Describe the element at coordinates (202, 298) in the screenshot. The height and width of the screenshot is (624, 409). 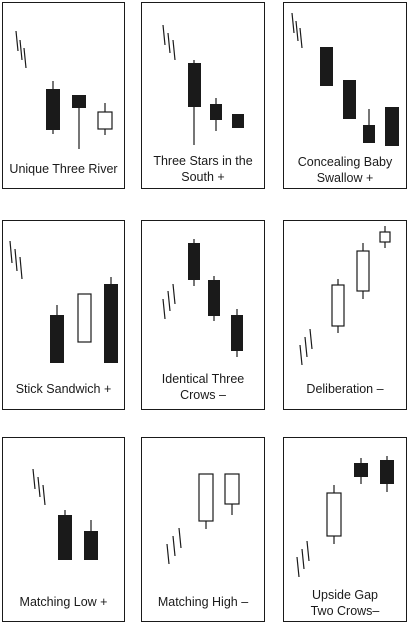
I see `candlestick-pattern-identical-three-crows` at that location.